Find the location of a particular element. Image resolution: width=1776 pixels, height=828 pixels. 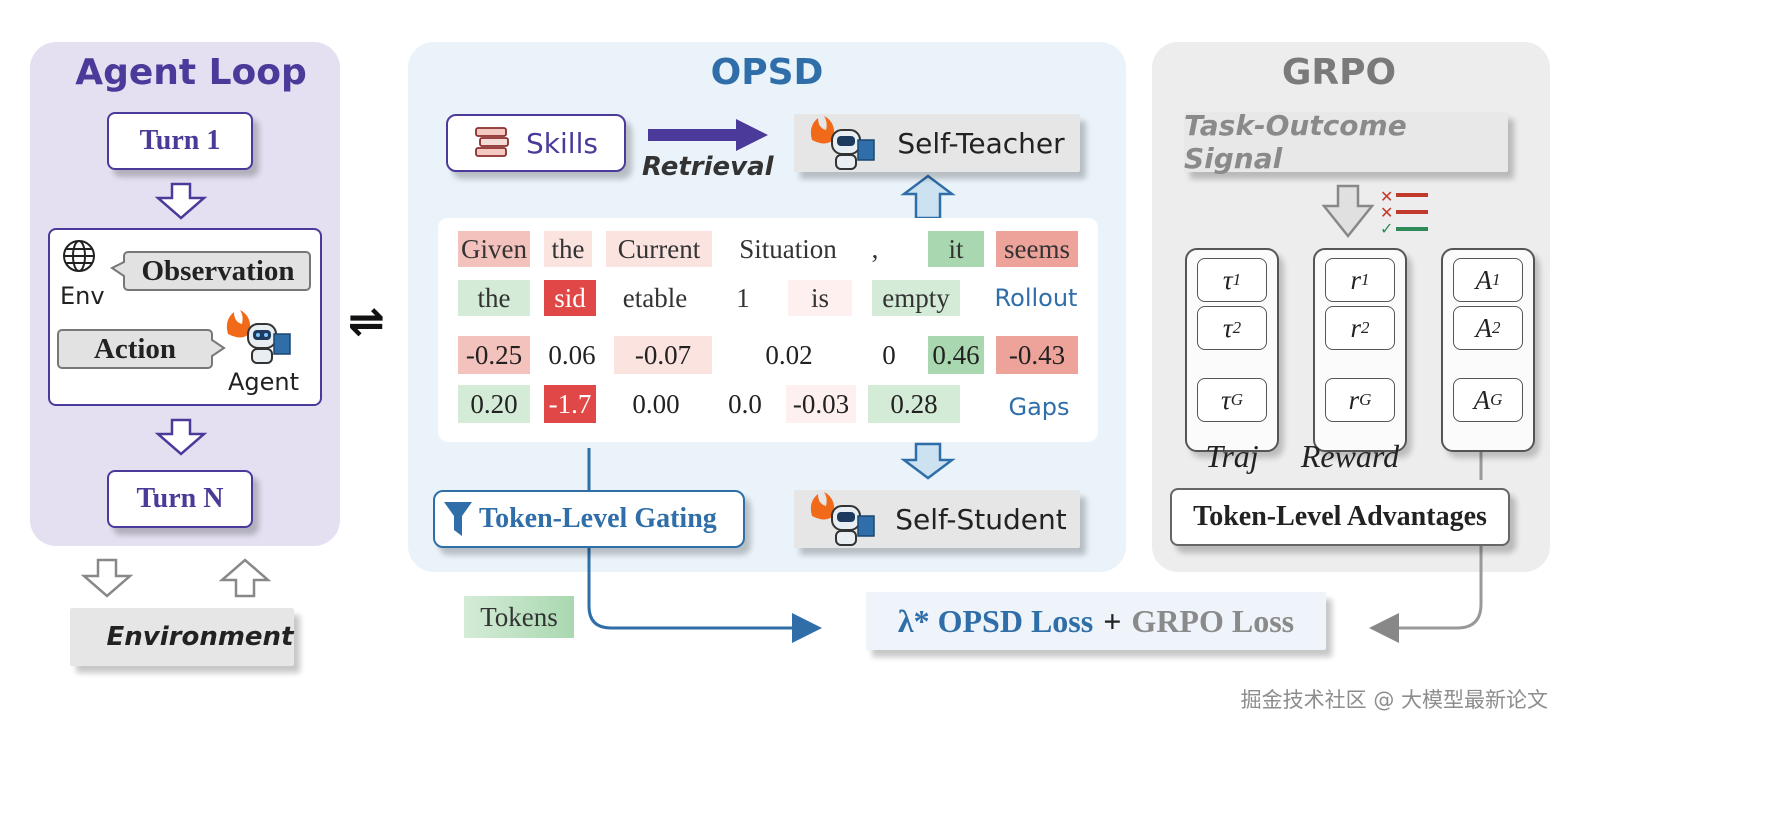

token-etable: etable is located at coordinates (655, 298).